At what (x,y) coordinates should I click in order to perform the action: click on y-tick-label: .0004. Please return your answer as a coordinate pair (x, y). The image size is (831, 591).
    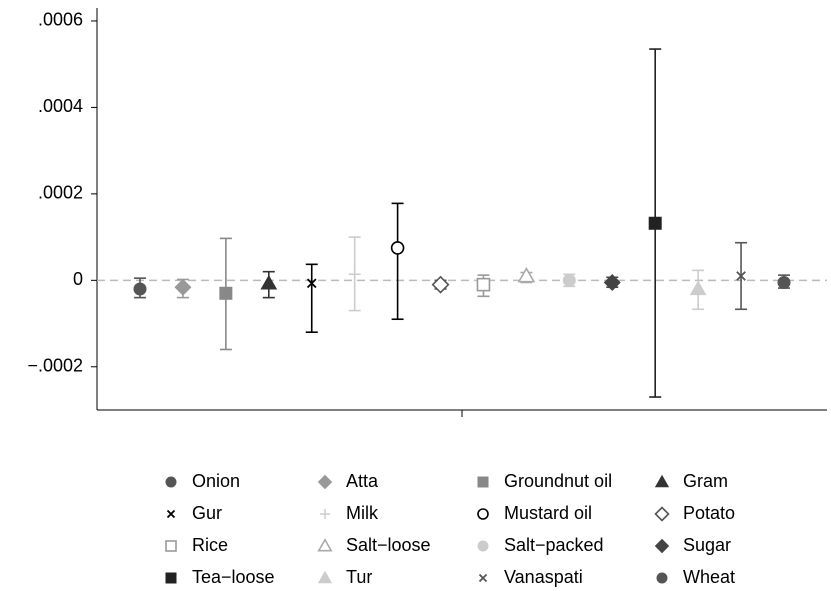
    Looking at the image, I should click on (60, 106).